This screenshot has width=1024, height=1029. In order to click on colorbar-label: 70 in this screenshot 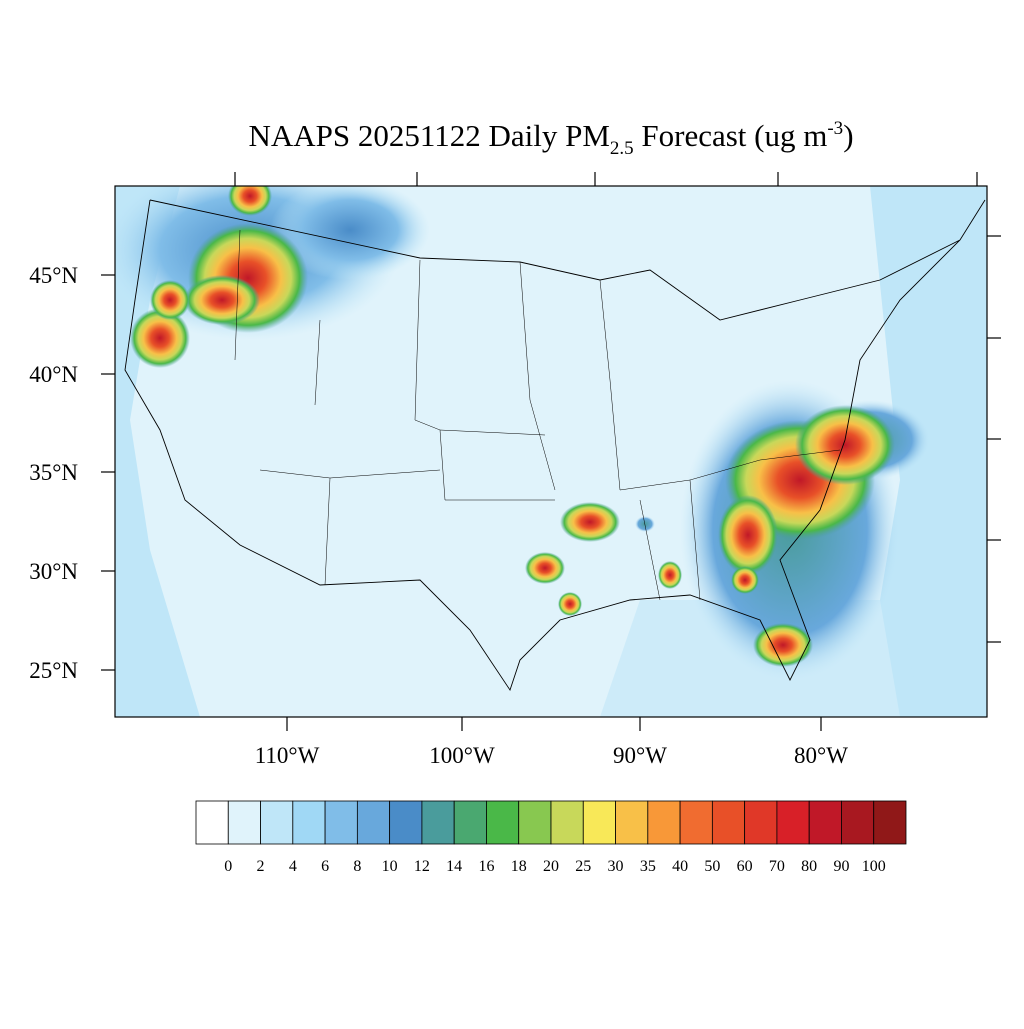, I will do `click(777, 866)`.